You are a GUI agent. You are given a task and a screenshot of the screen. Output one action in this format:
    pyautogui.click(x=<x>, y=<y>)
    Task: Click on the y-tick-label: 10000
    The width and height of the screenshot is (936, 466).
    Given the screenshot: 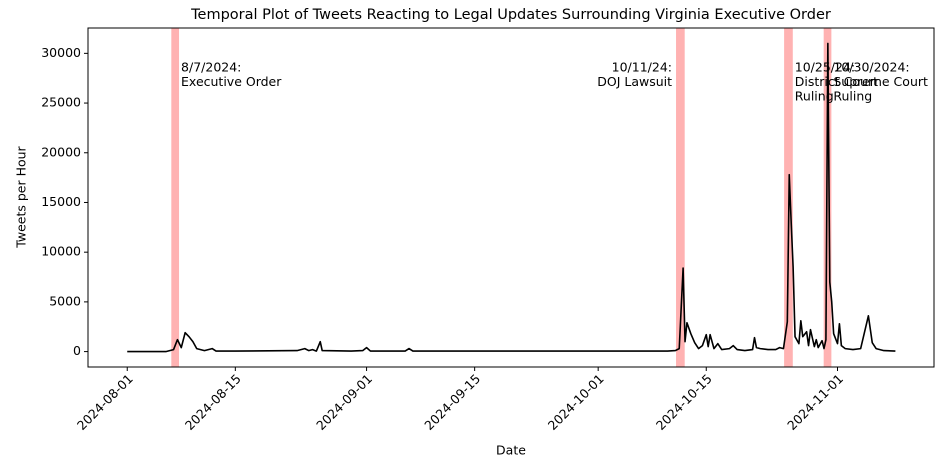 What is the action you would take?
    pyautogui.click(x=61, y=251)
    